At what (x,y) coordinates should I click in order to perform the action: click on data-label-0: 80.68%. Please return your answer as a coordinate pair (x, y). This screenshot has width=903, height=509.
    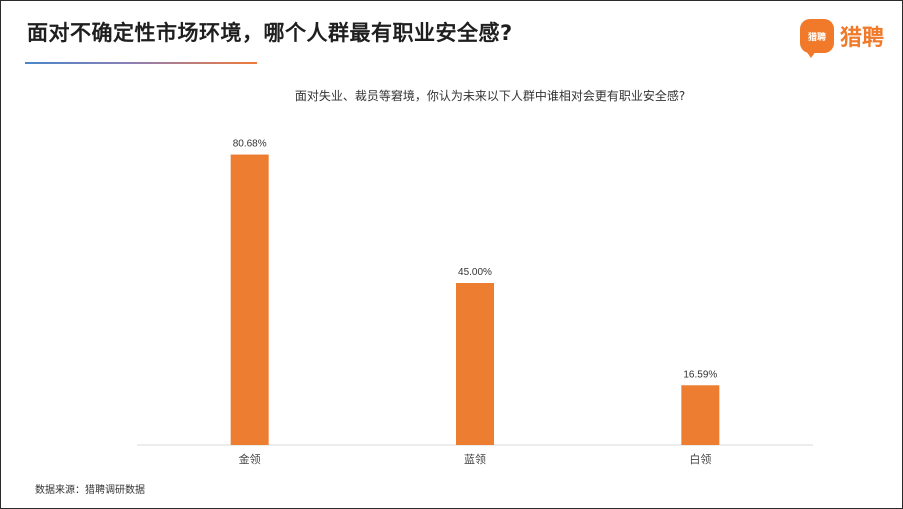
    Looking at the image, I should click on (250, 144).